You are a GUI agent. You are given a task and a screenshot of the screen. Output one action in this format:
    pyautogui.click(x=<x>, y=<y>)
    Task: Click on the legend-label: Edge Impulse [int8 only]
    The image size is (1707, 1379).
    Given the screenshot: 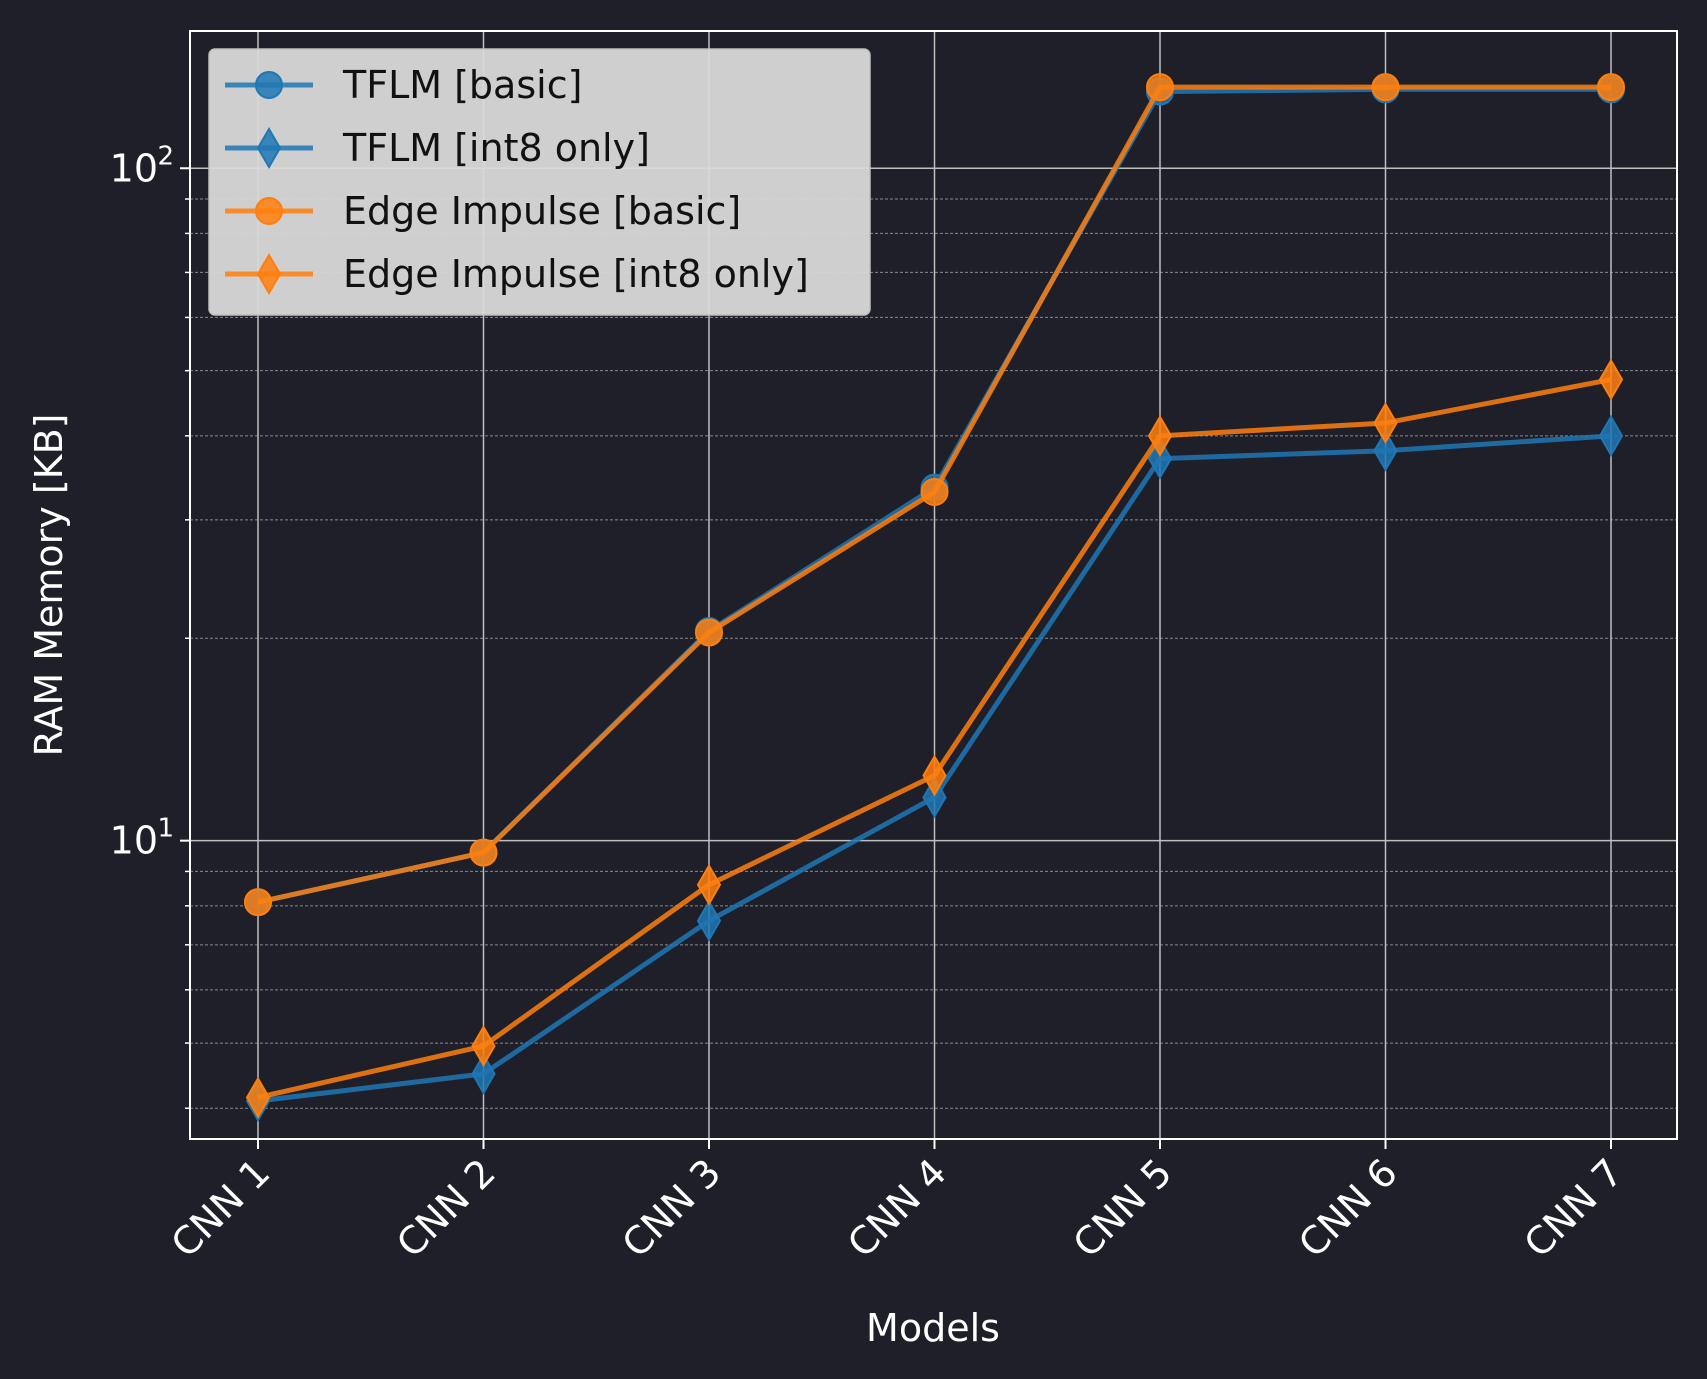 What is the action you would take?
    pyautogui.click(x=576, y=274)
    